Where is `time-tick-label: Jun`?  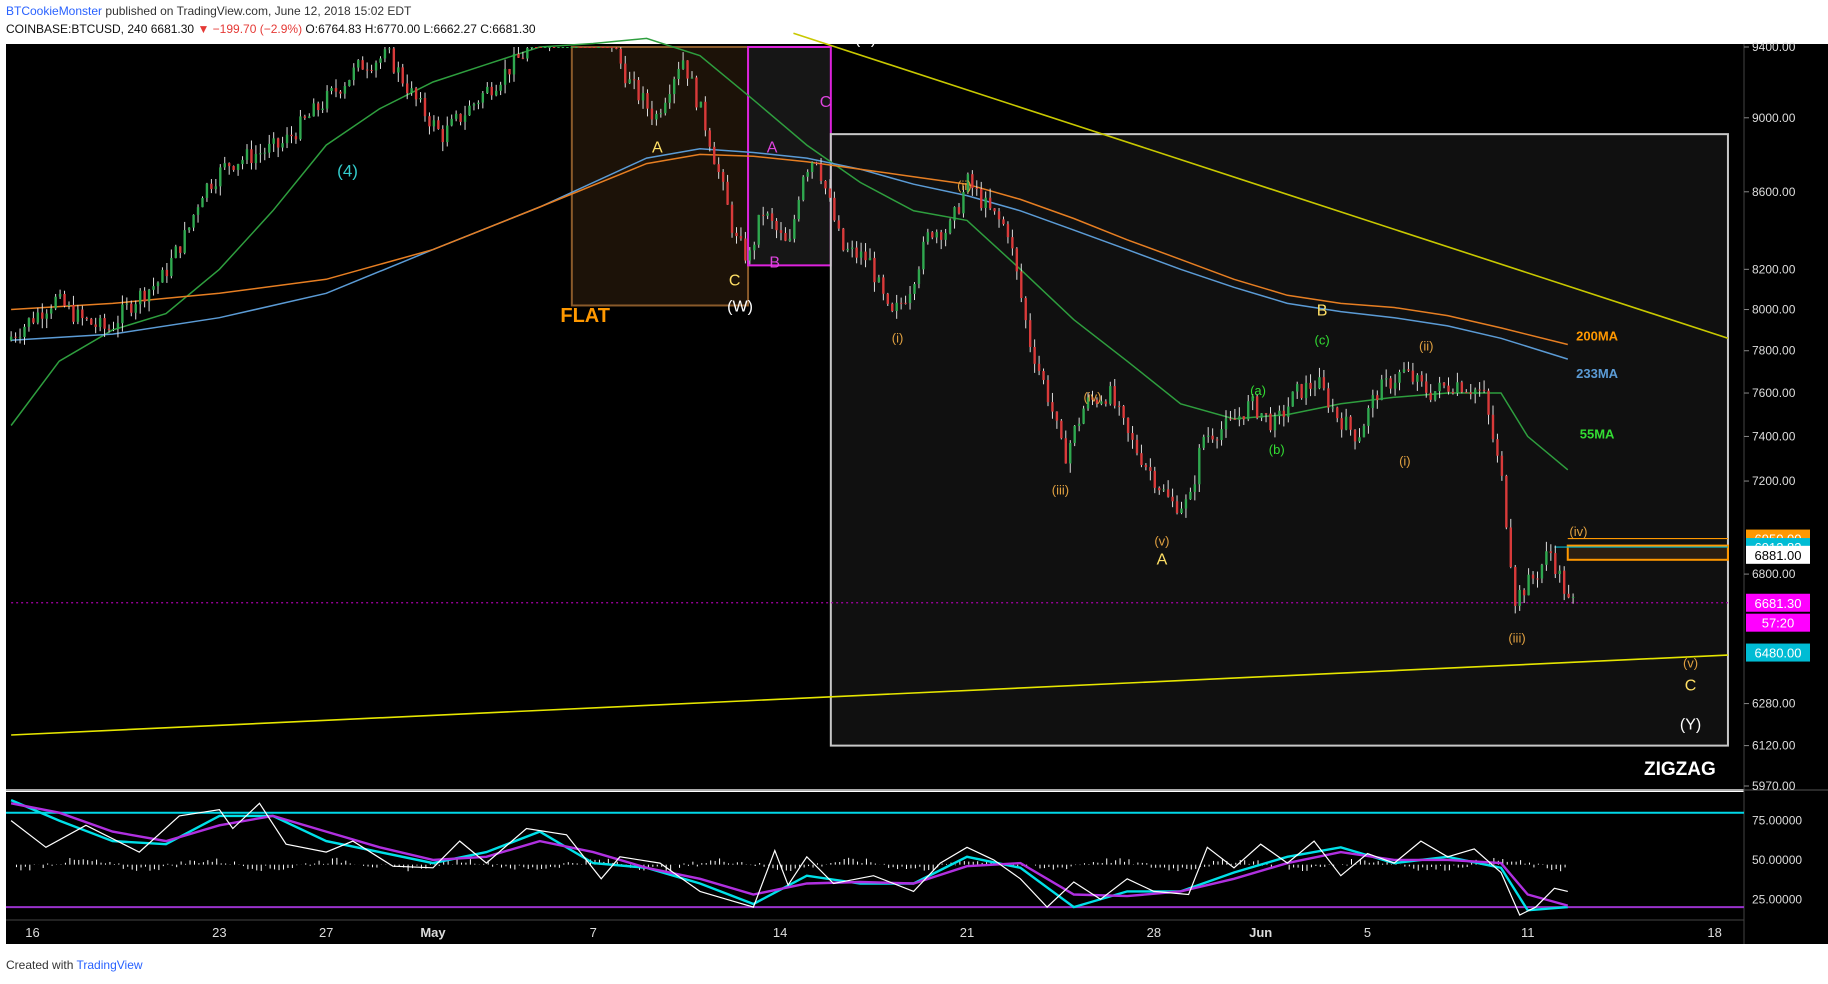 time-tick-label: Jun is located at coordinates (1260, 932).